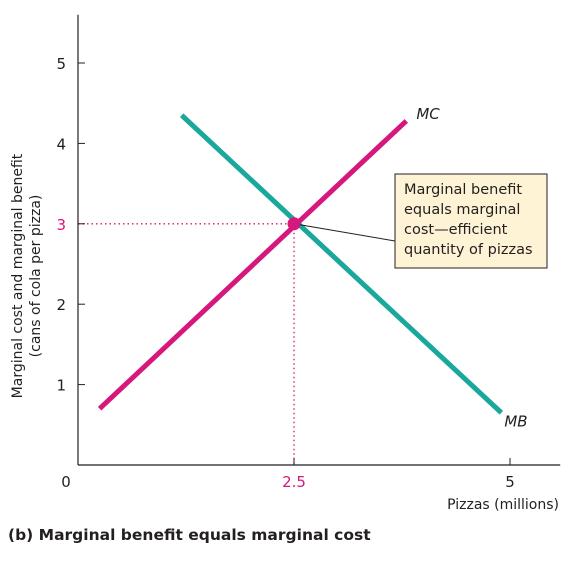 The image size is (583, 576). What do you see at coordinates (294, 224) in the screenshot?
I see `equilibrium-point` at bounding box center [294, 224].